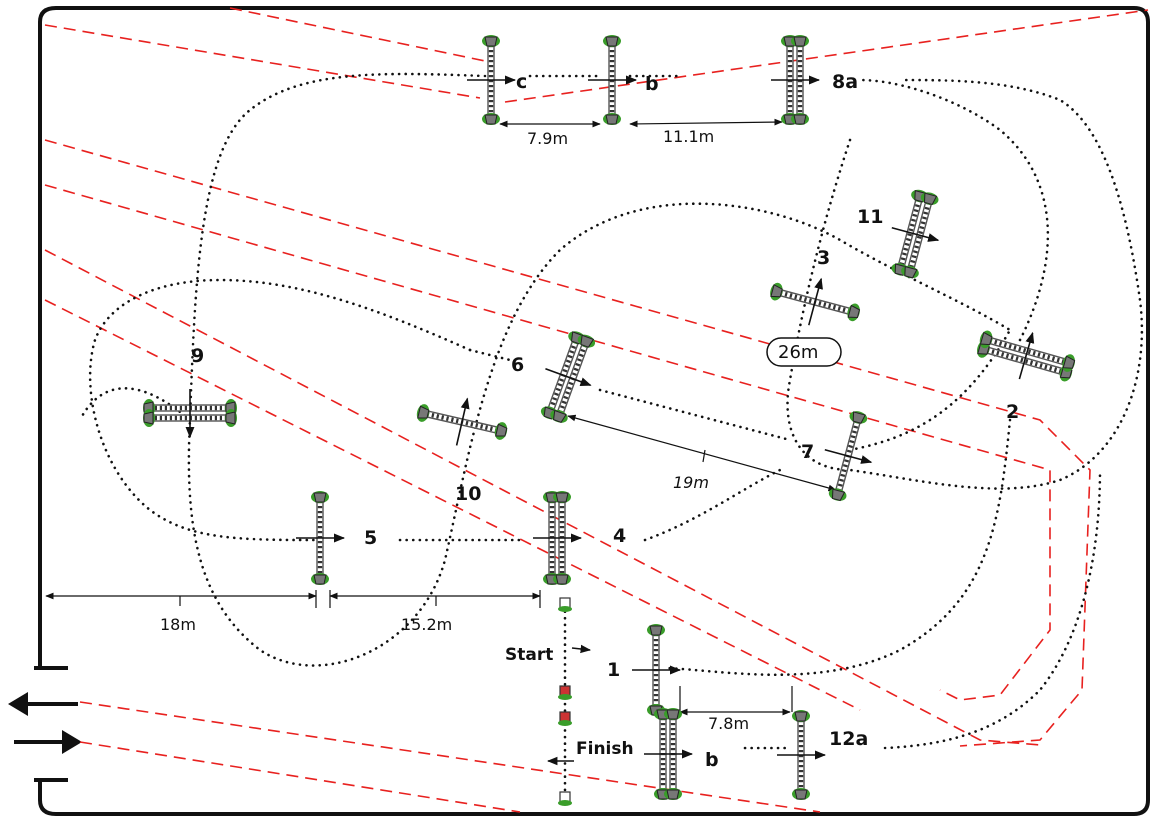 The height and width of the screenshot is (821, 1151). Describe the element at coordinates (802, 755) in the screenshot. I see `fence-12a` at that location.